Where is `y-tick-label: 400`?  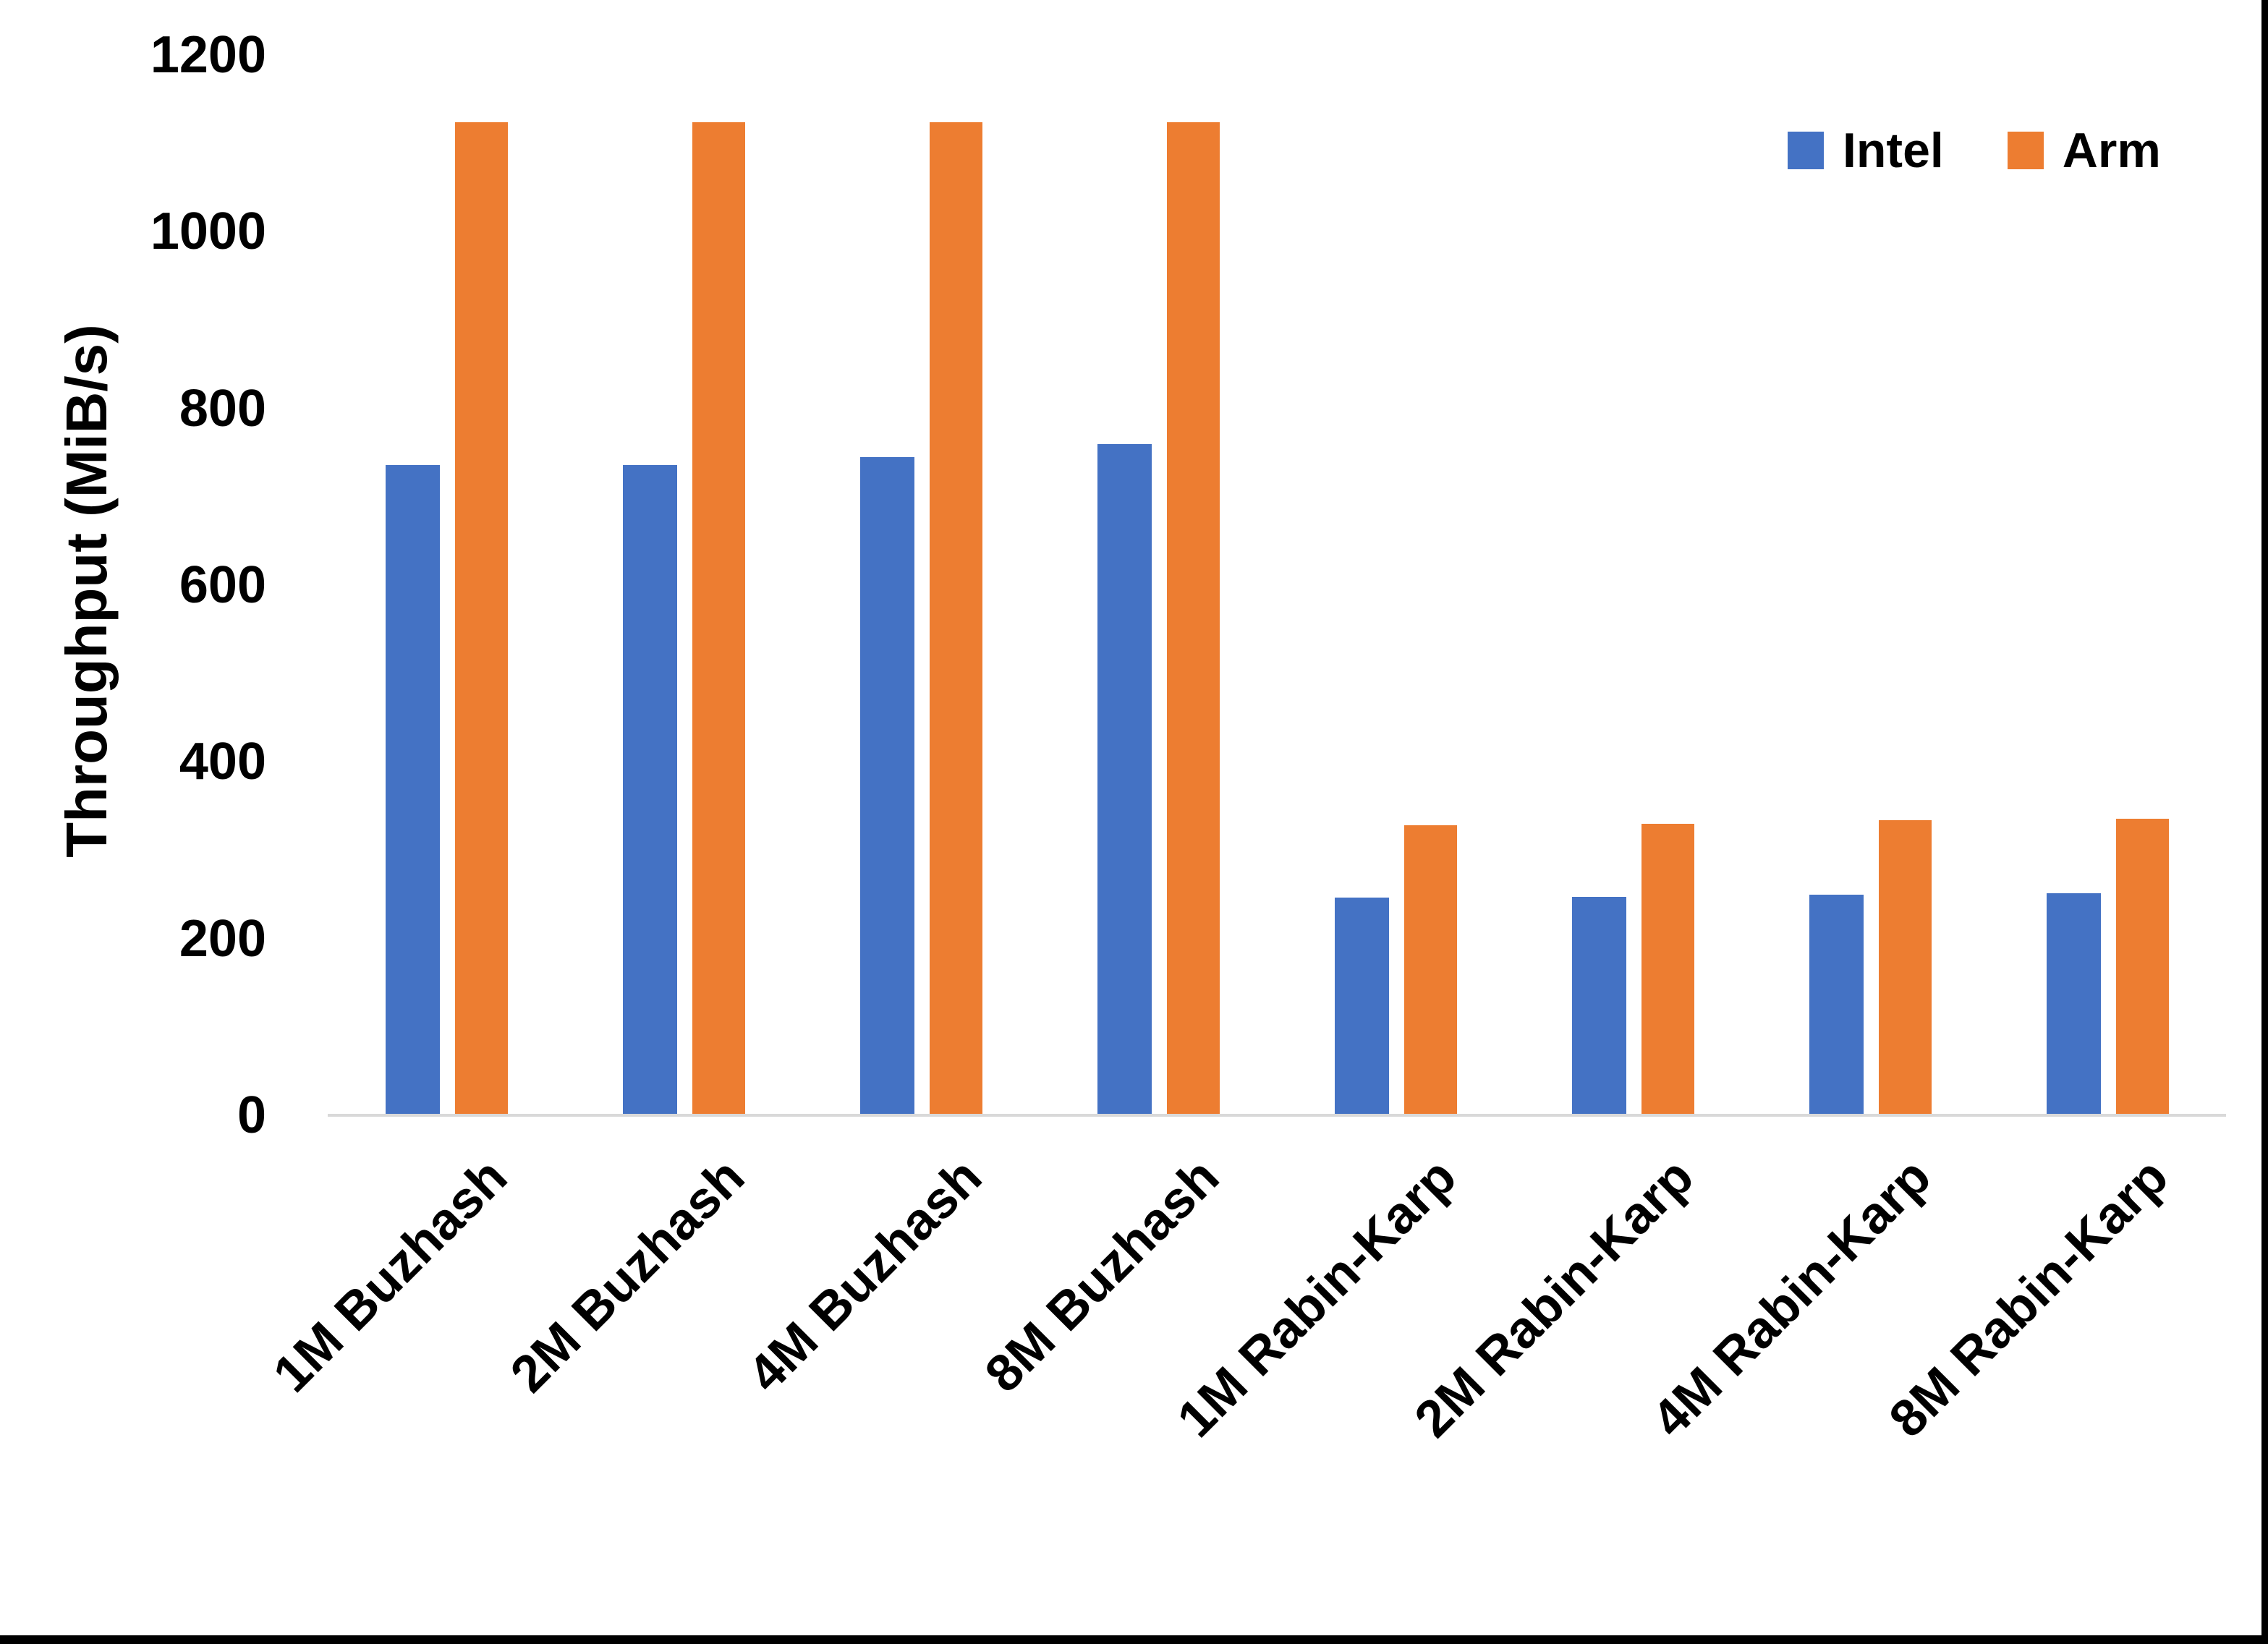 y-tick-label: 400 is located at coordinates (223, 762).